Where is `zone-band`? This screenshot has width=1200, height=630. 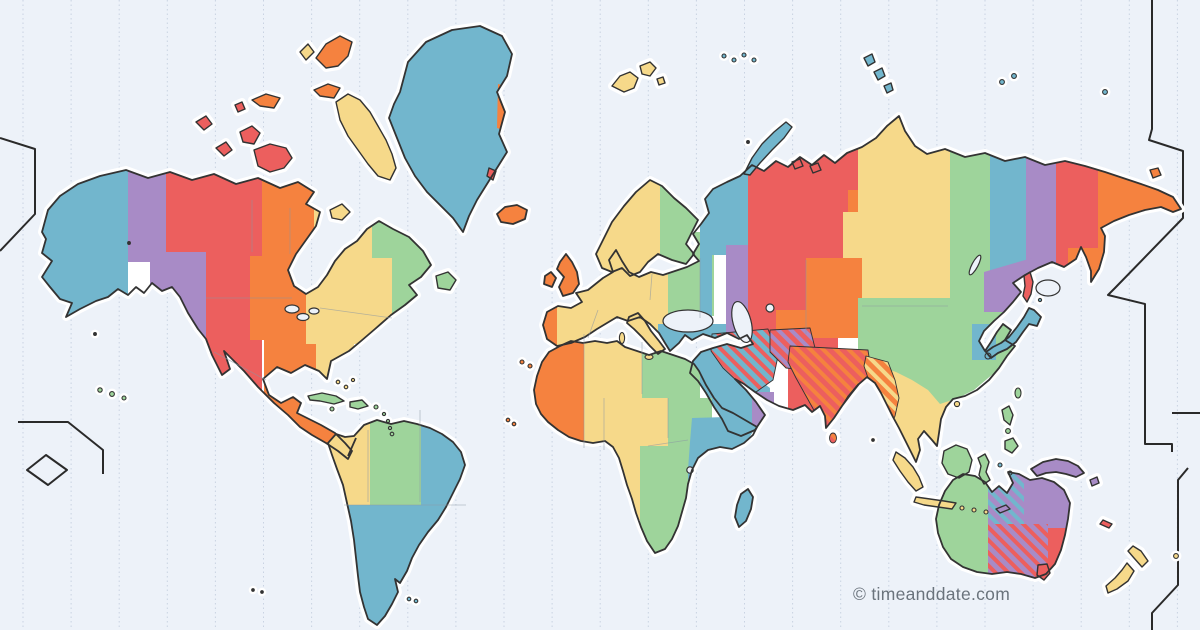
zone-band is located at coordinates (167, 252).